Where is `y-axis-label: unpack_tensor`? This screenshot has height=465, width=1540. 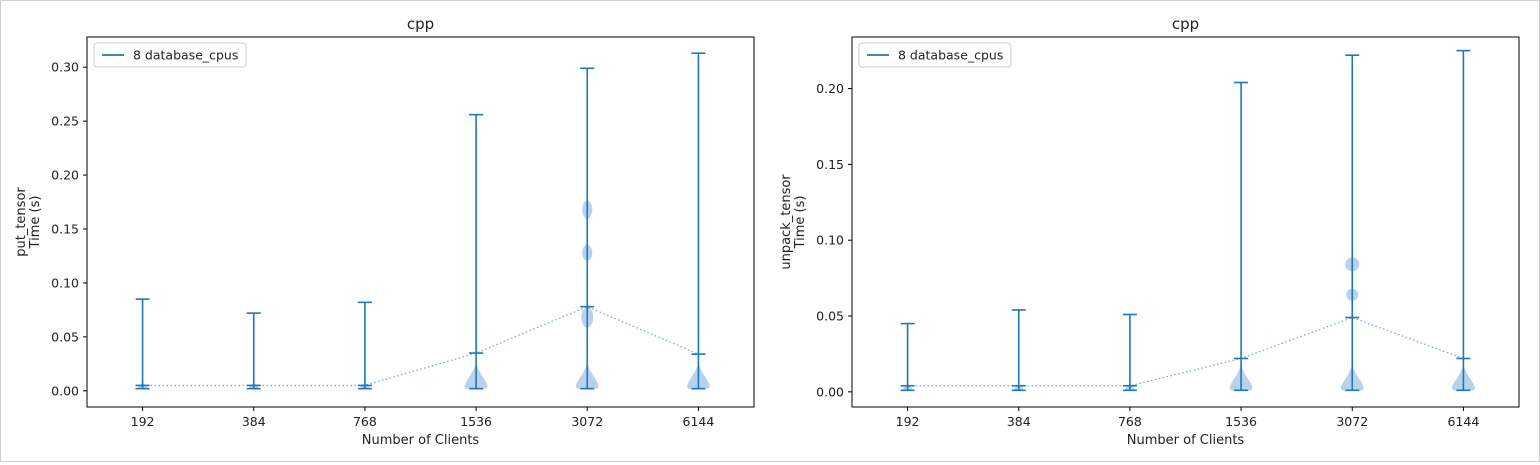 y-axis-label: unpack_tensor is located at coordinates (786, 222).